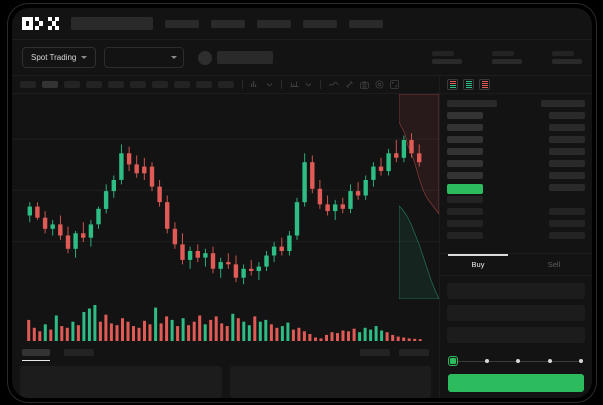 This screenshot has height=405, width=603. What do you see at coordinates (452, 84) in the screenshot?
I see `orderbook-both-icon` at bounding box center [452, 84].